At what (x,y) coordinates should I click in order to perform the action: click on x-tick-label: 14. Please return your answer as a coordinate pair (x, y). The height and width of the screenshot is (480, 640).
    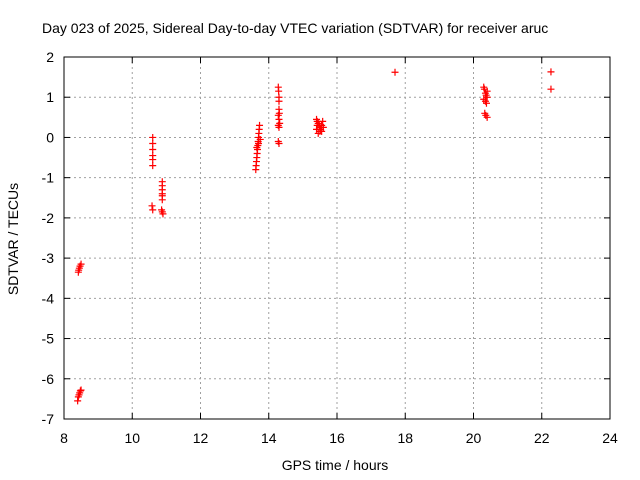
    Looking at the image, I should click on (269, 438).